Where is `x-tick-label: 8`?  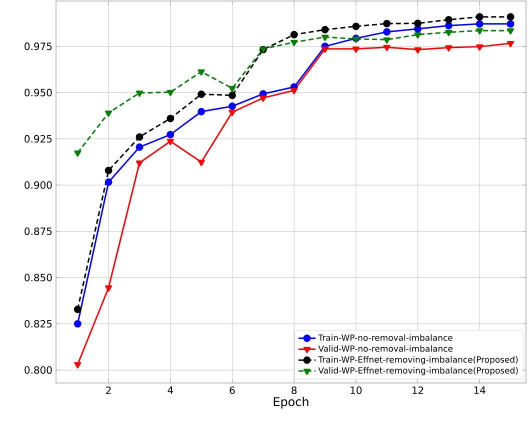
x-tick-label: 8 is located at coordinates (294, 390).